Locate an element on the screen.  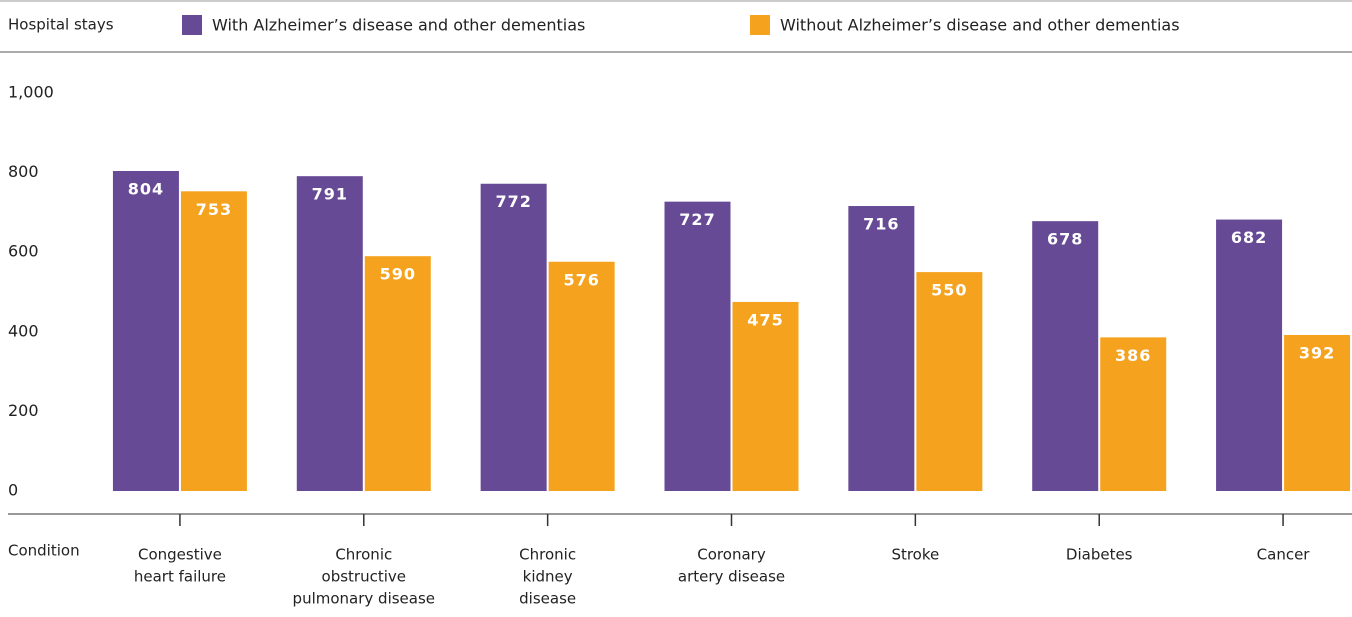
x-tick-label: artery disease is located at coordinates (731, 577).